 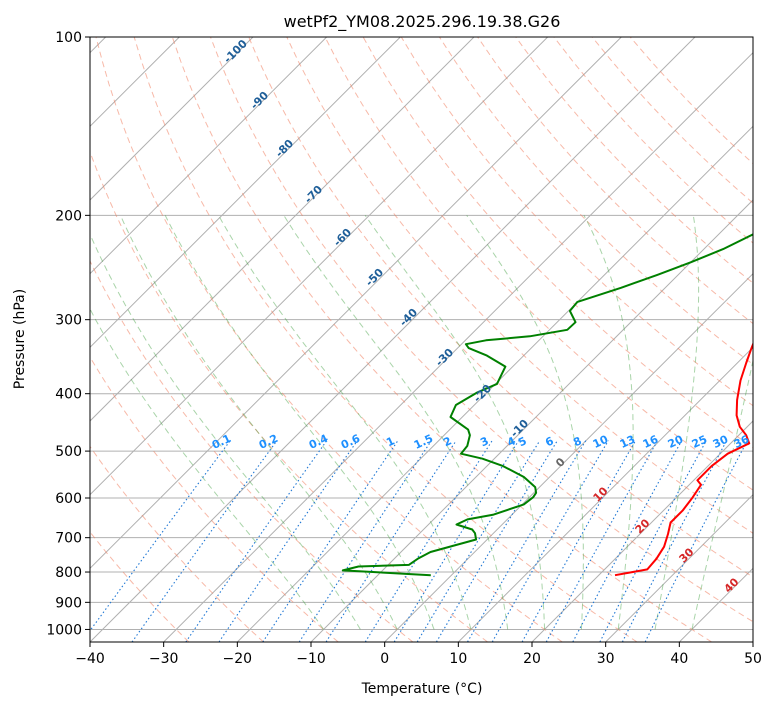 What do you see at coordinates (68, 321) in the screenshot?
I see `y-tick-label: 300` at bounding box center [68, 321].